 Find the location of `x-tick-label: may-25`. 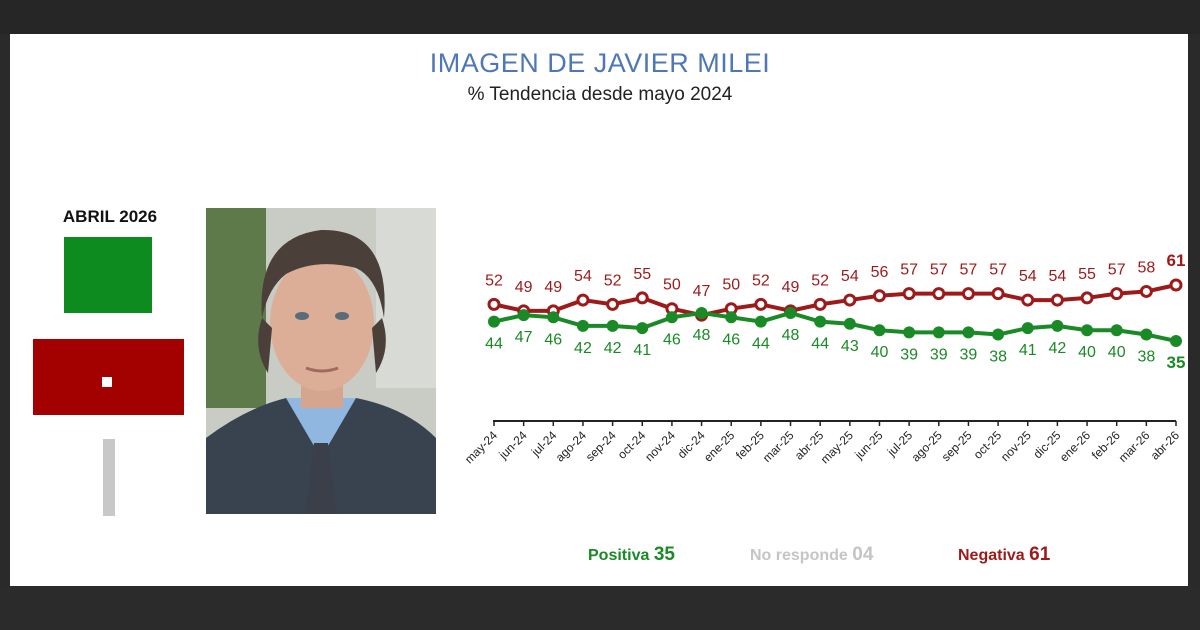

x-tick-label: may-25 is located at coordinates (837, 447).